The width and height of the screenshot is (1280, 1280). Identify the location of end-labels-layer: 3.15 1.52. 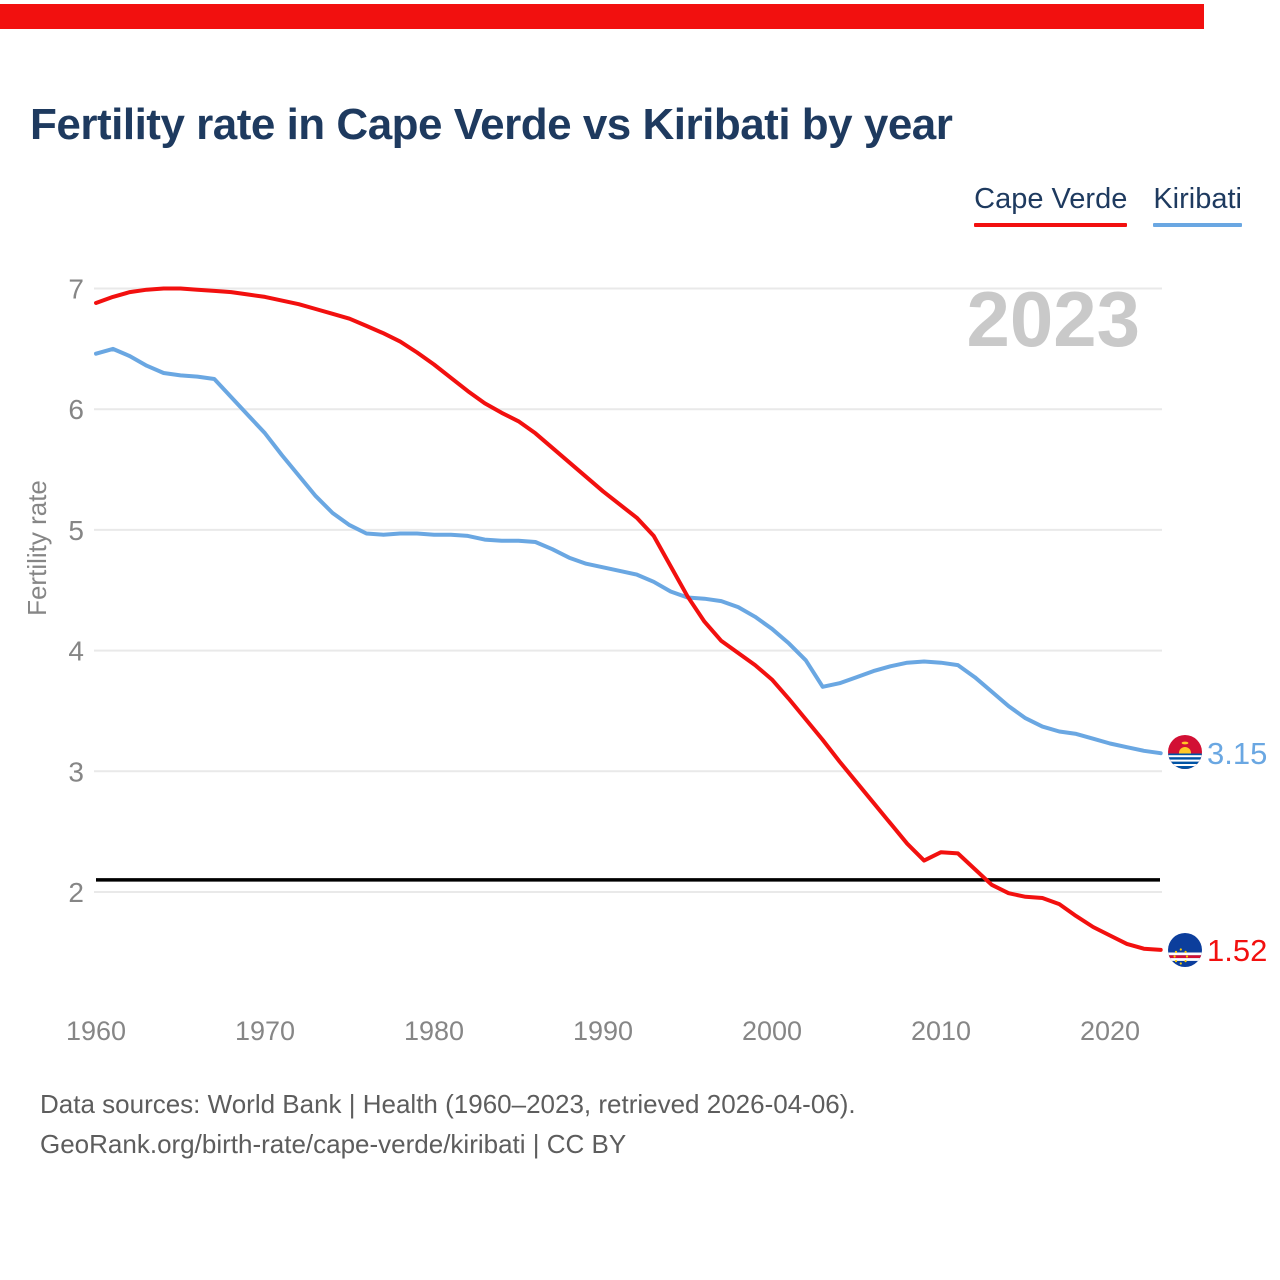
(1237, 852).